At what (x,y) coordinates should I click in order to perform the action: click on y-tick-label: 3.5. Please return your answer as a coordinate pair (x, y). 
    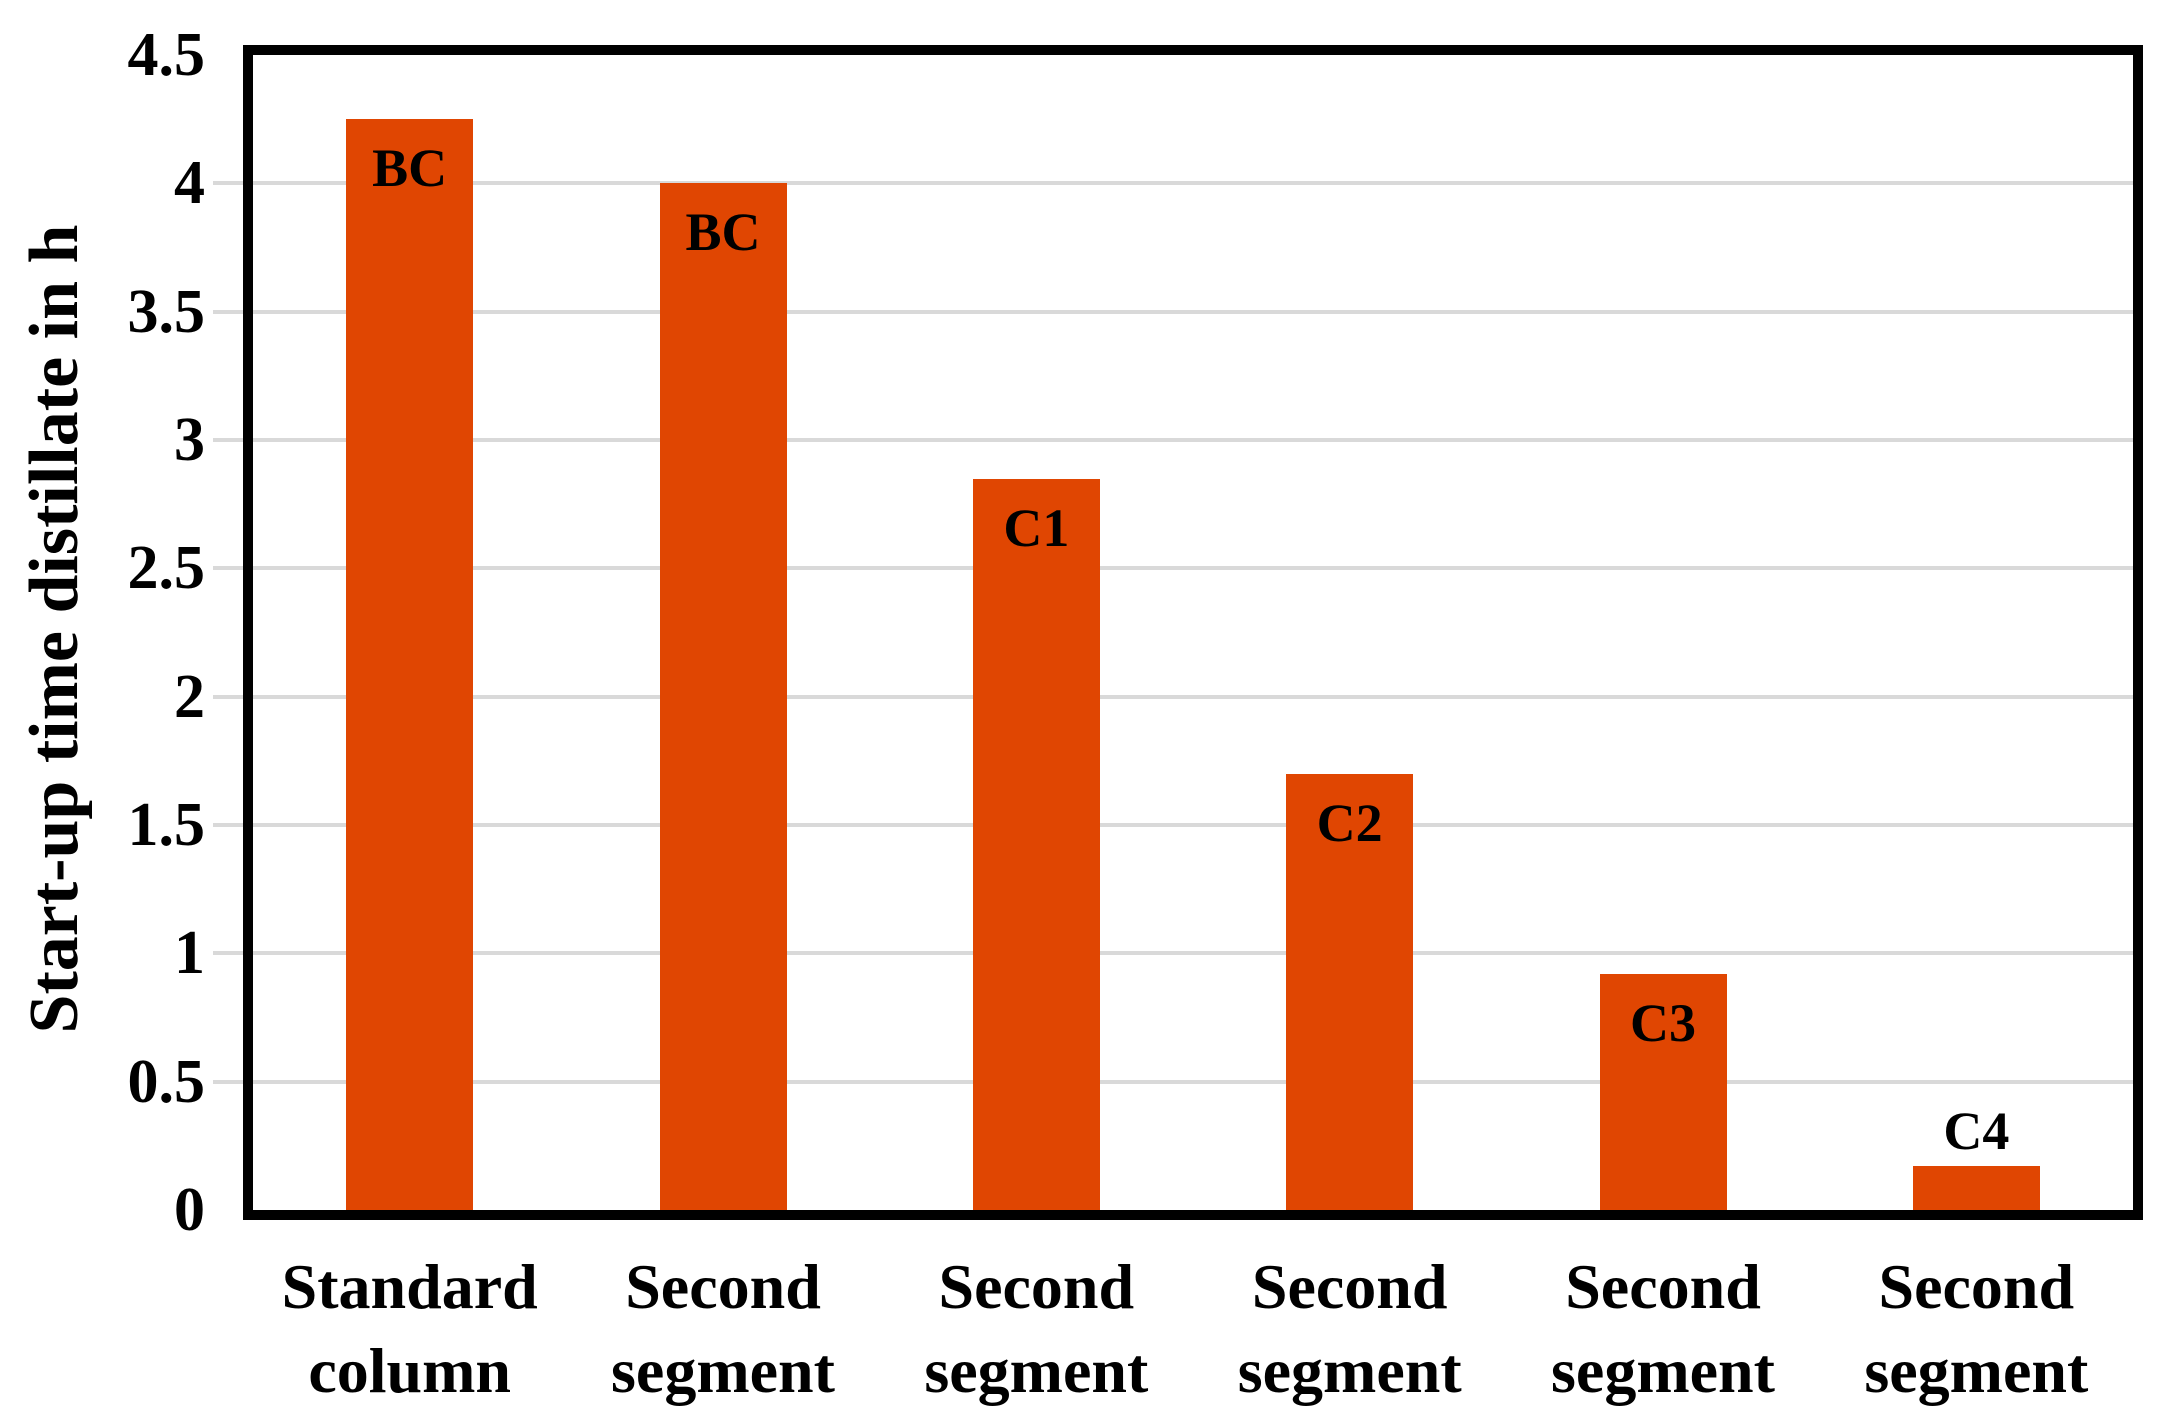
    Looking at the image, I should click on (166, 311).